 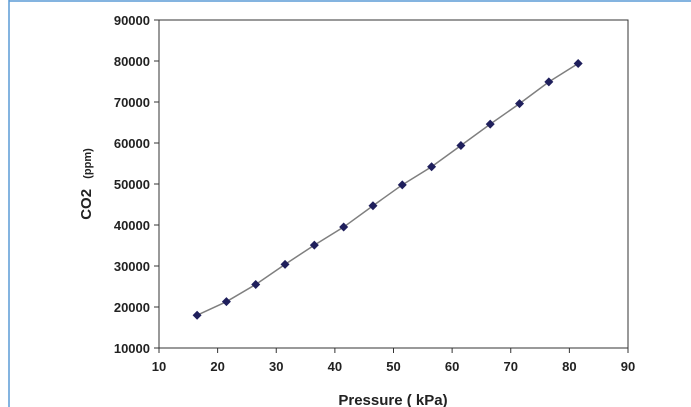 What do you see at coordinates (132, 61) in the screenshot?
I see `y-tick-label: 80000` at bounding box center [132, 61].